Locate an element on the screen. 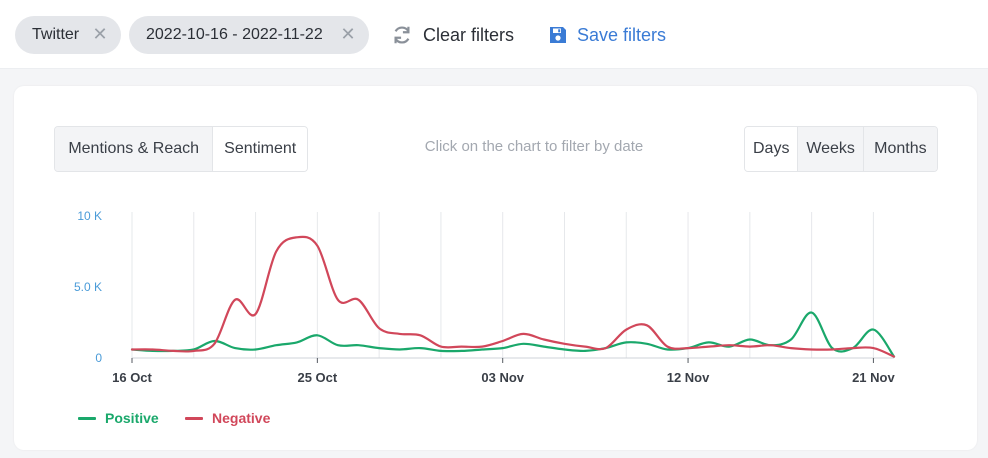  tab-months: Months is located at coordinates (899, 149).